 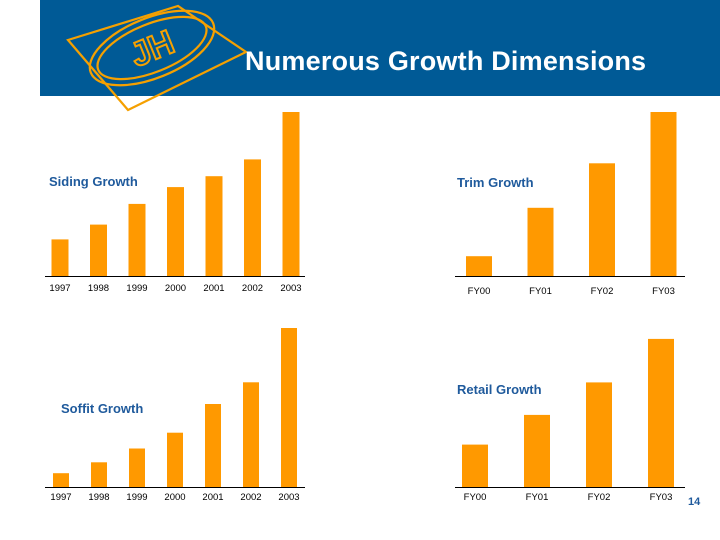 I want to click on logo-outer-ring, so click(x=152, y=48).